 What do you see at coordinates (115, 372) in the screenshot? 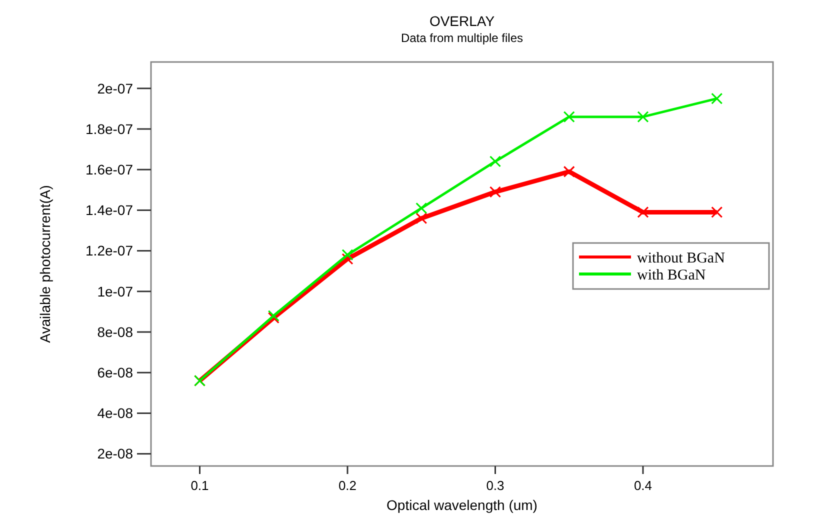
I see `y-tick-label: 6e-08` at bounding box center [115, 372].